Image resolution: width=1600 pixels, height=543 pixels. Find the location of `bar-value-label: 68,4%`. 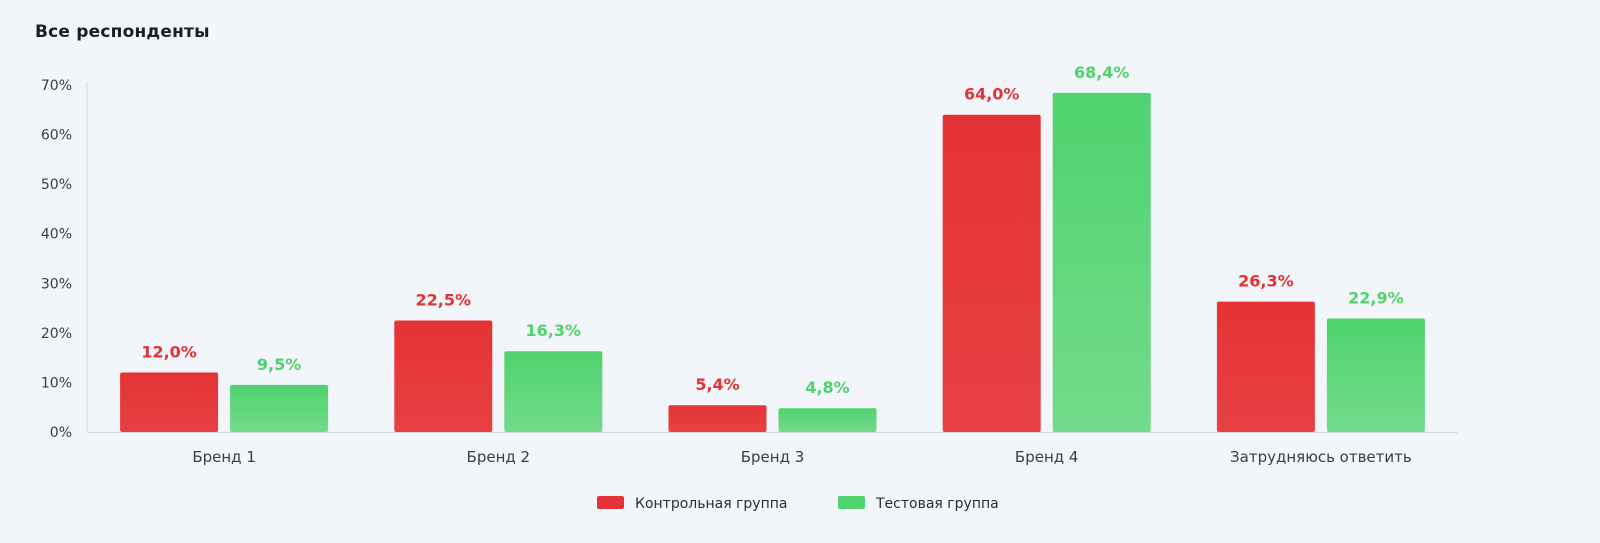

bar-value-label: 68,4% is located at coordinates (1102, 72).